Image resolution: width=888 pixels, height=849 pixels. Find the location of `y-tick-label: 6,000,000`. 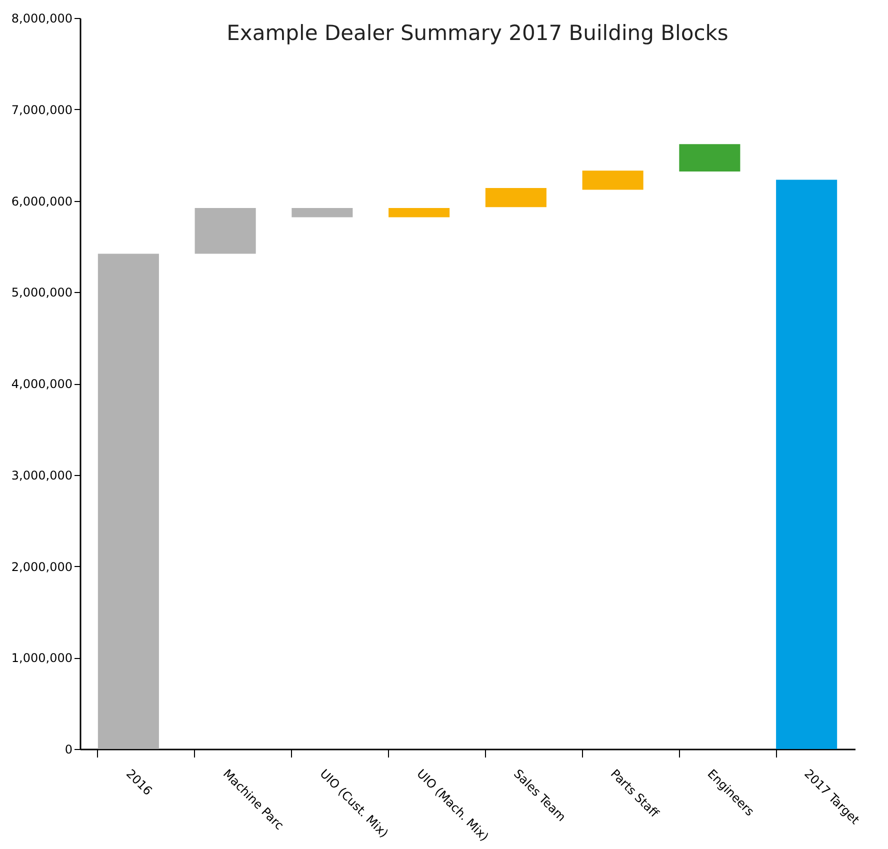

y-tick-label: 6,000,000 is located at coordinates (41, 201).